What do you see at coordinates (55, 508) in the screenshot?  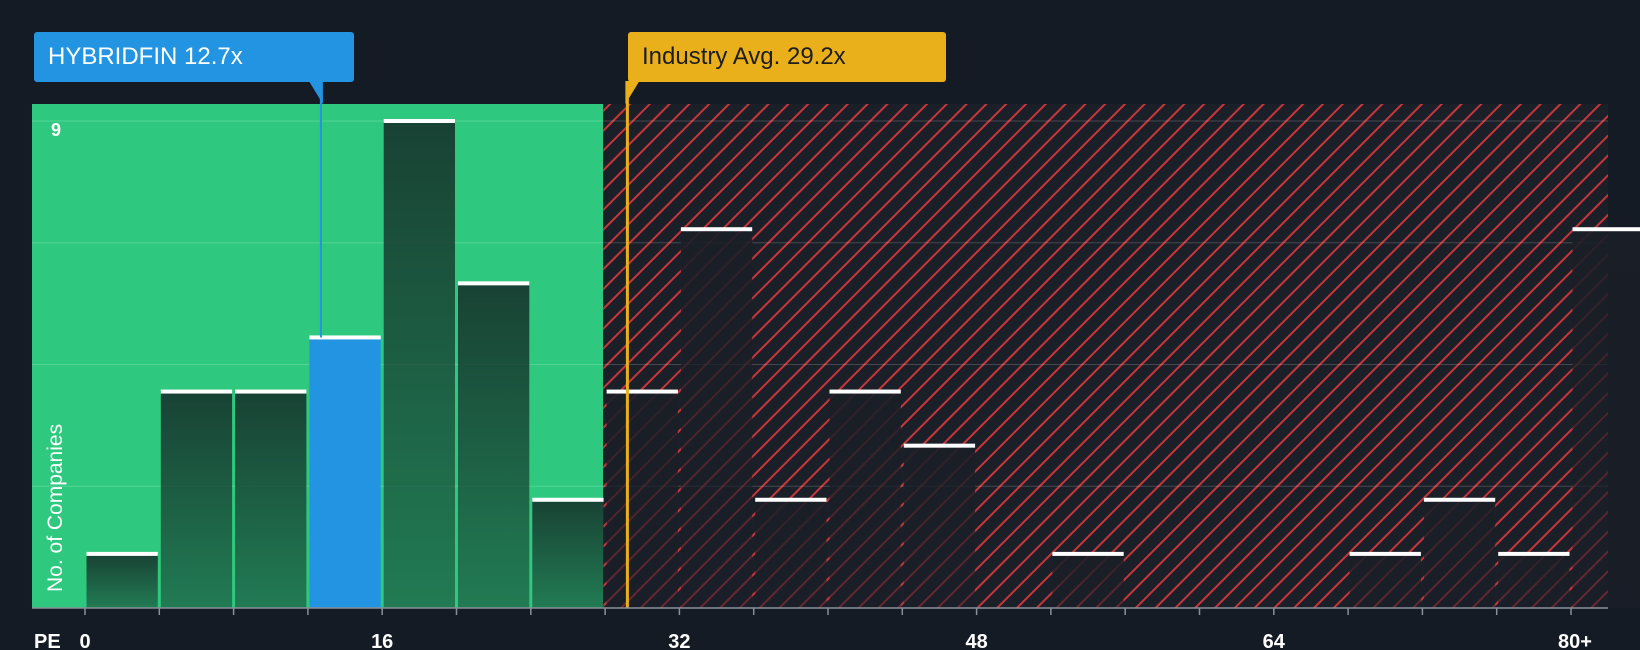 I see `y-axis-label: No. of Companies` at bounding box center [55, 508].